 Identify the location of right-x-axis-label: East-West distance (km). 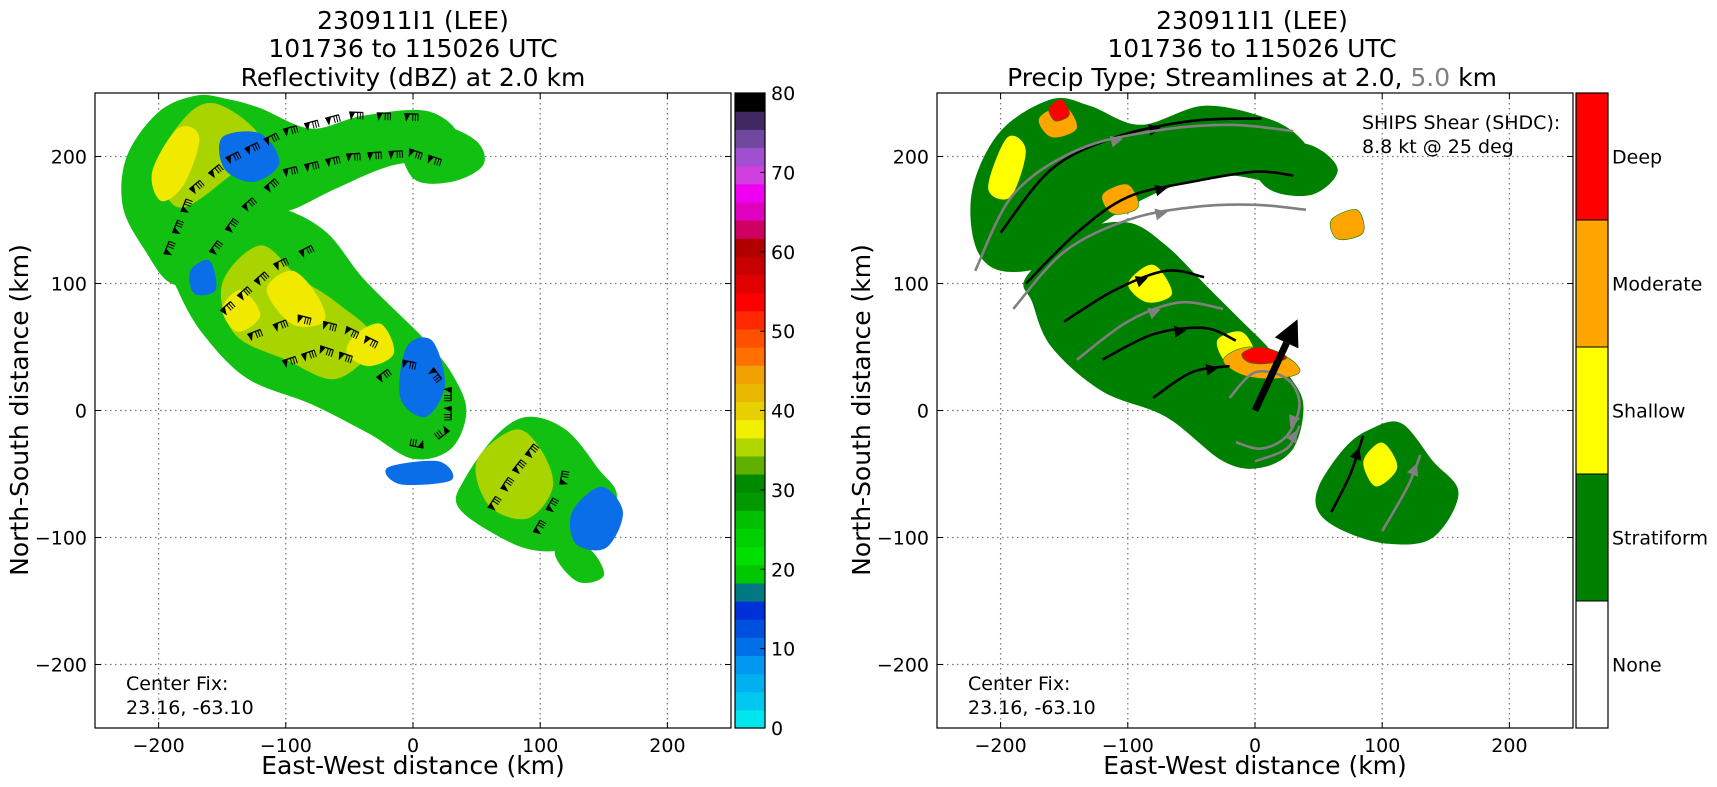
(1255, 765).